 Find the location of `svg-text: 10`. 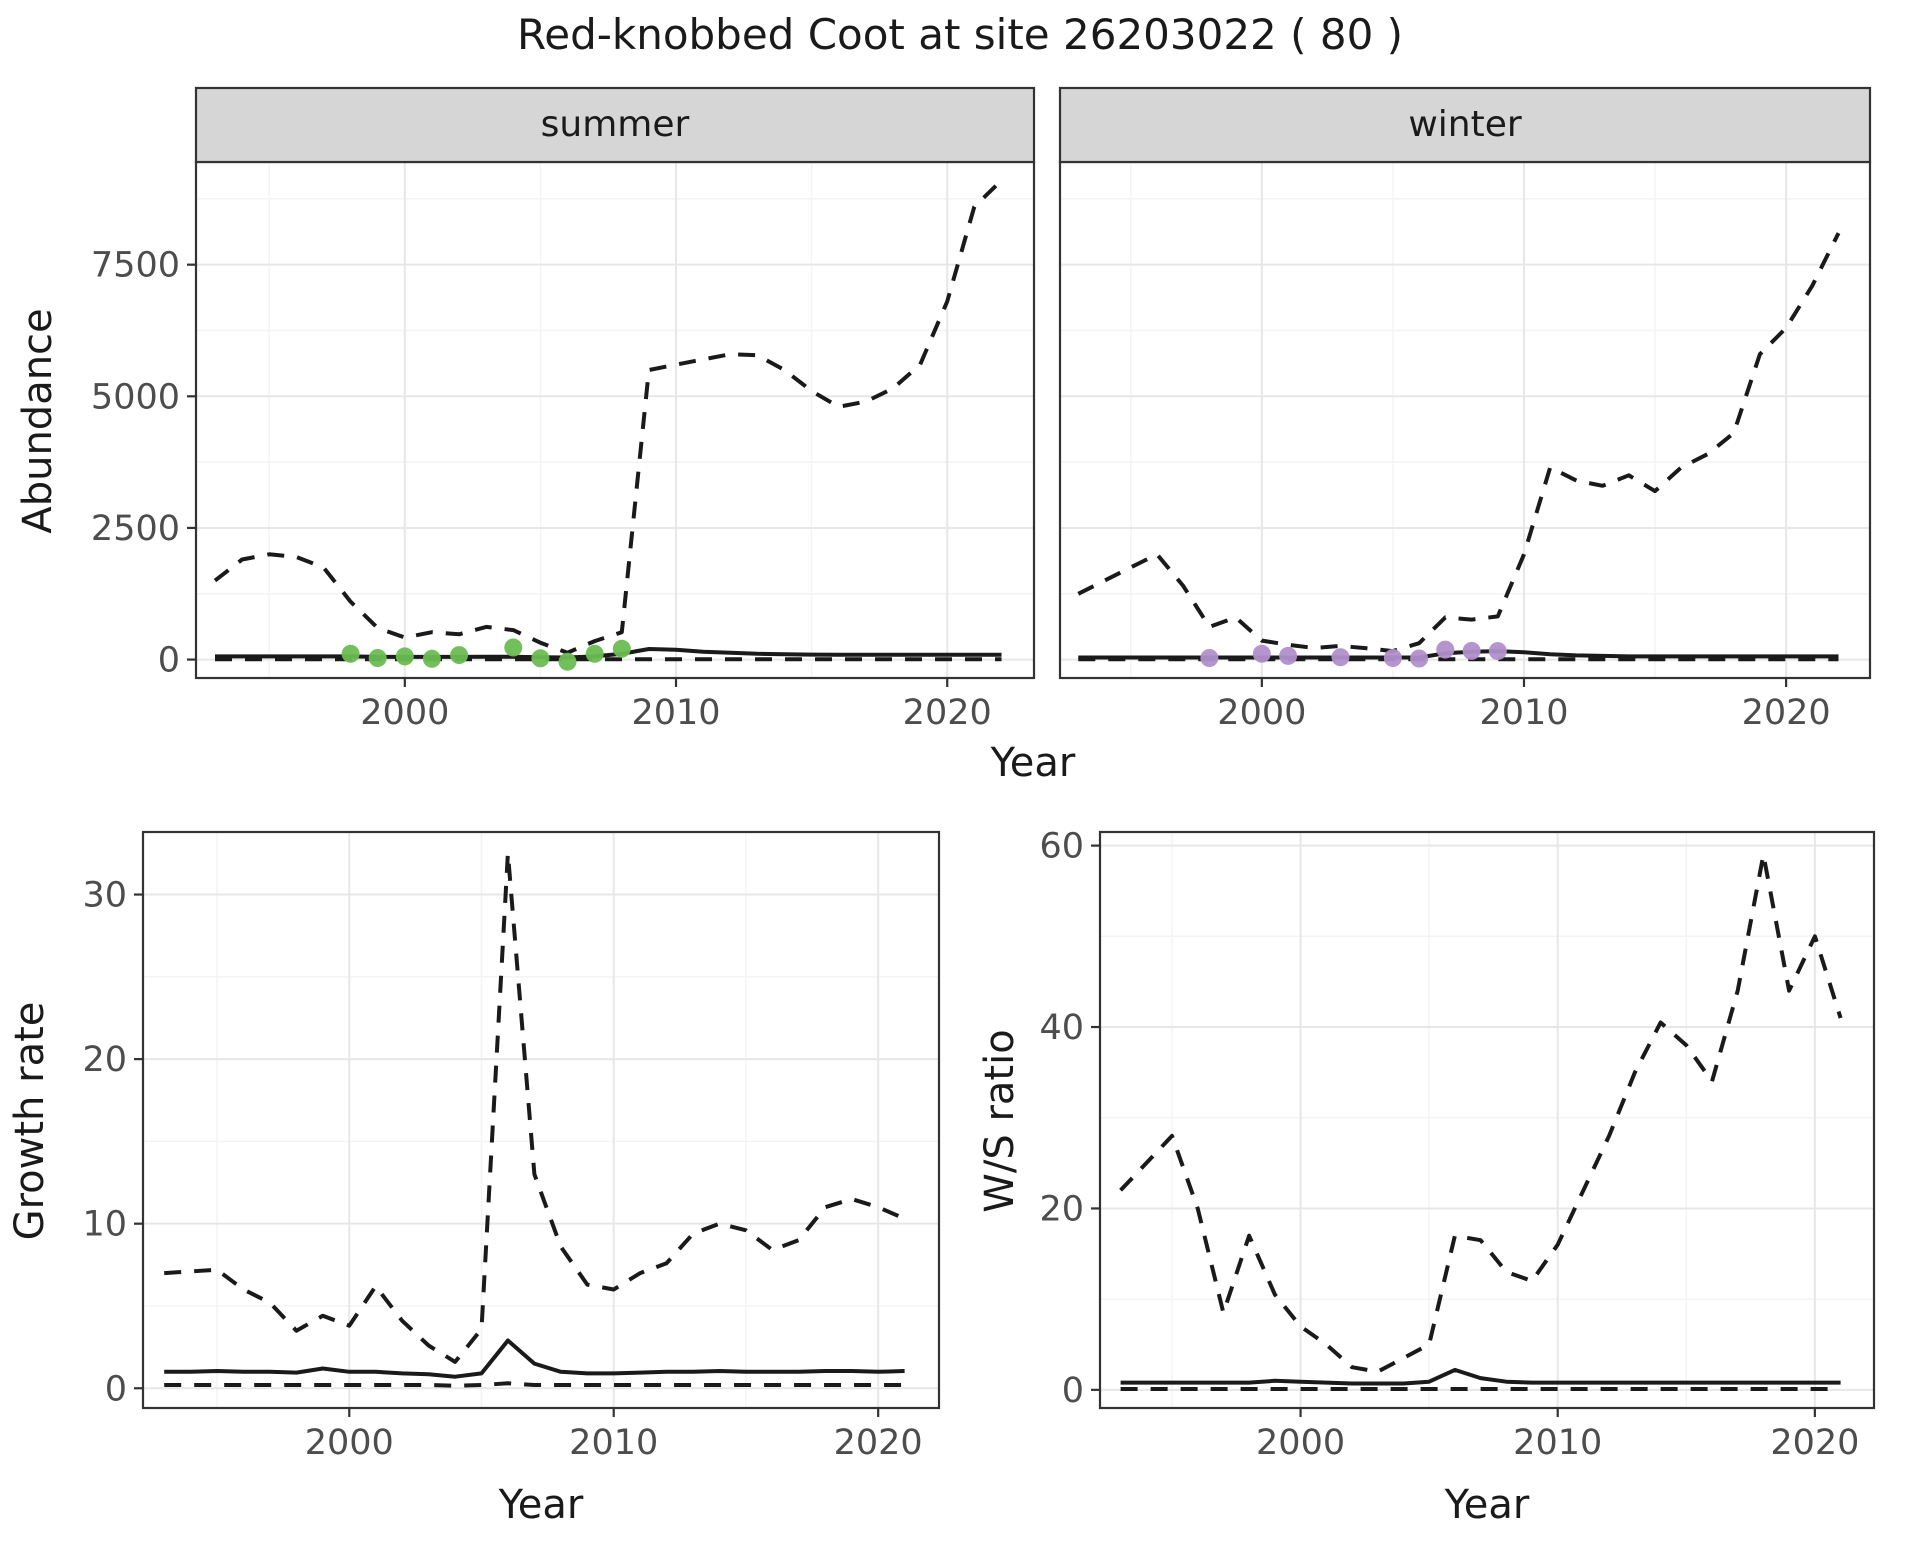

svg-text: 10 is located at coordinates (104, 1225).